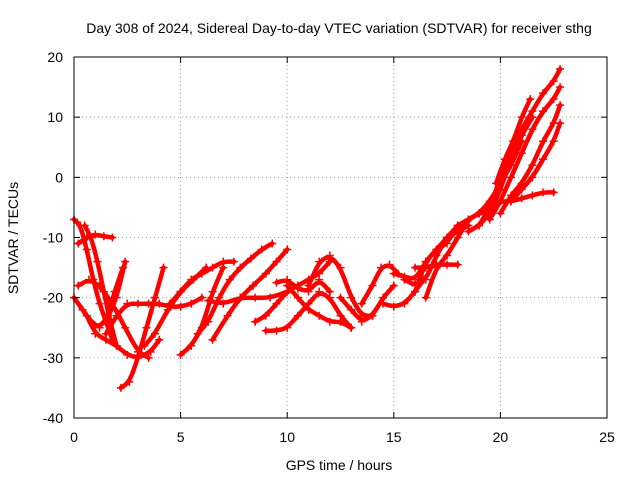 The height and width of the screenshot is (480, 640). Describe the element at coordinates (74, 437) in the screenshot. I see `x-tick-label: 0` at that location.